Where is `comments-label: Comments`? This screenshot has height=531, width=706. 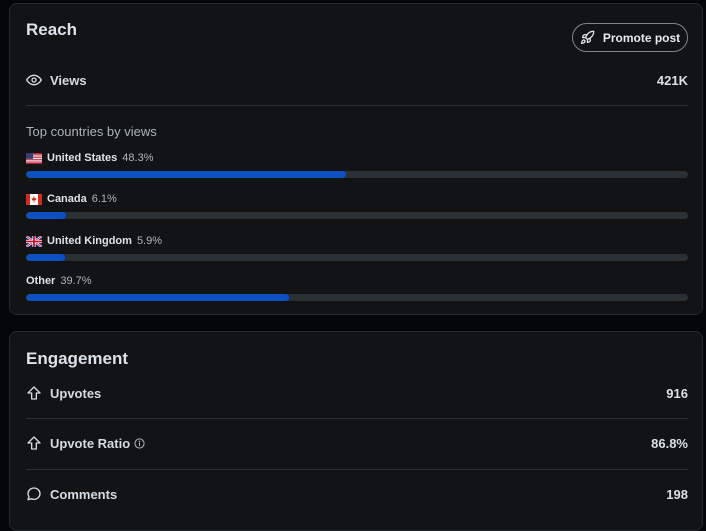
comments-label: Comments is located at coordinates (84, 494).